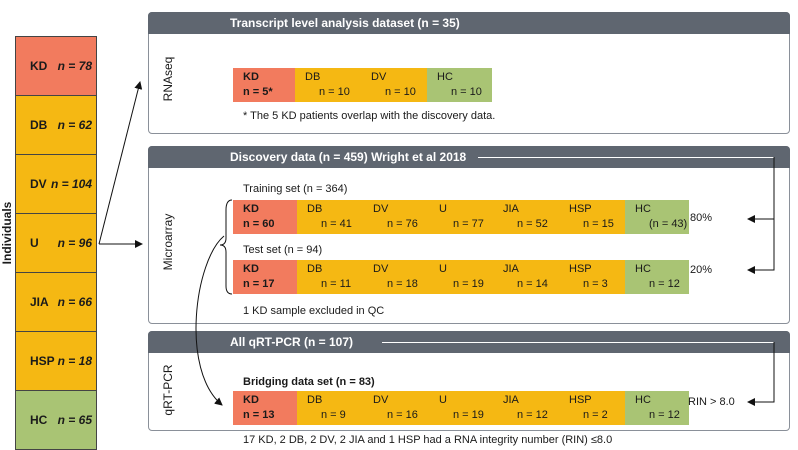 The image size is (798, 450). Describe the element at coordinates (39, 420) in the screenshot. I see `group-name: HC` at that location.